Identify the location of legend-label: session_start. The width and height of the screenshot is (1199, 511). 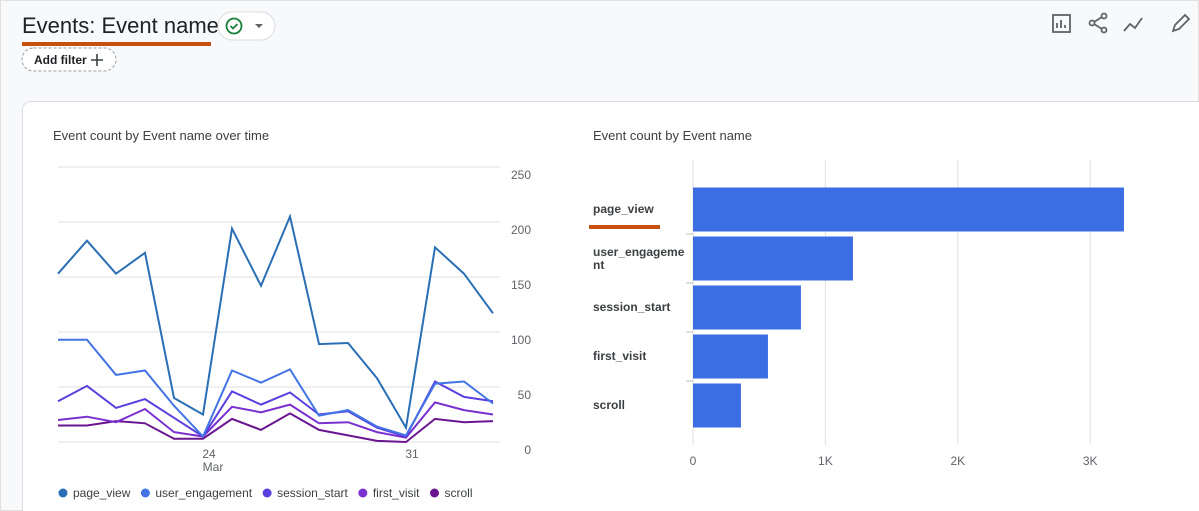
(312, 493).